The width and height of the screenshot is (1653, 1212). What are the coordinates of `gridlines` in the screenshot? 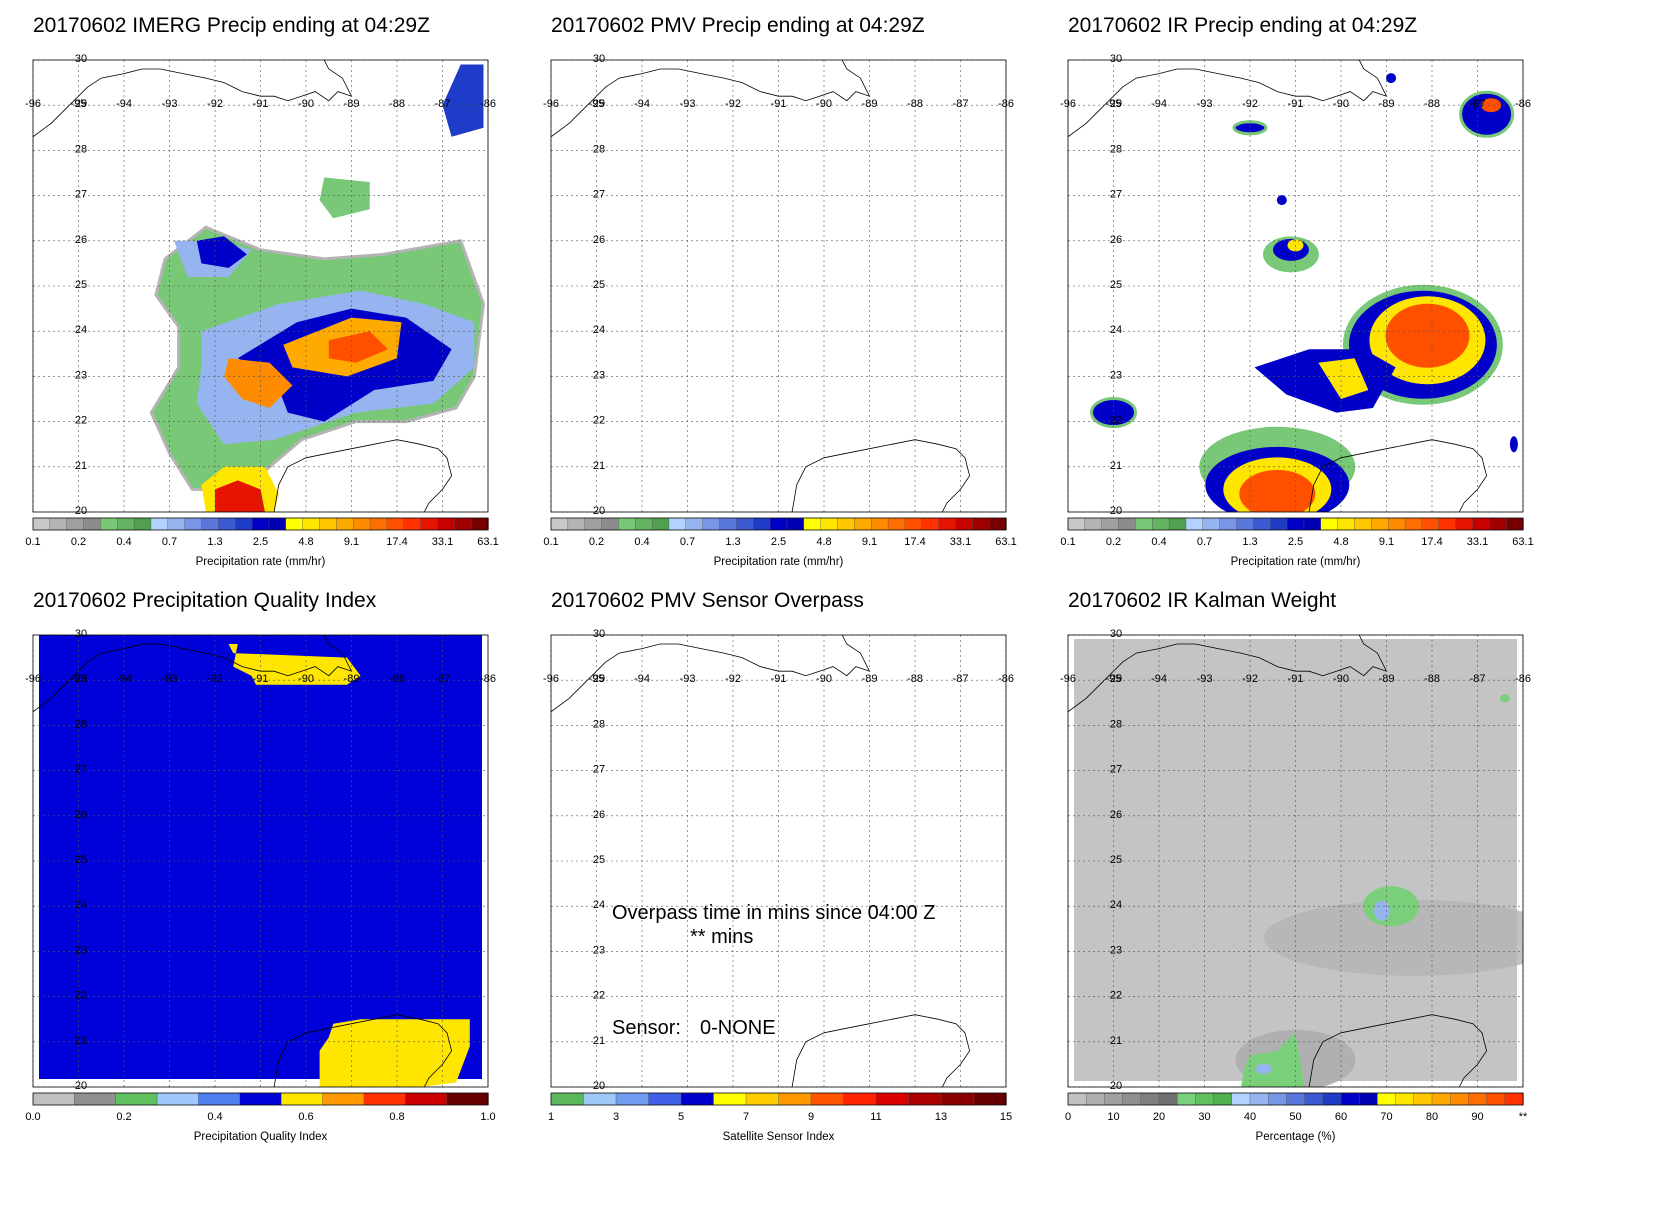 It's located at (778, 286).